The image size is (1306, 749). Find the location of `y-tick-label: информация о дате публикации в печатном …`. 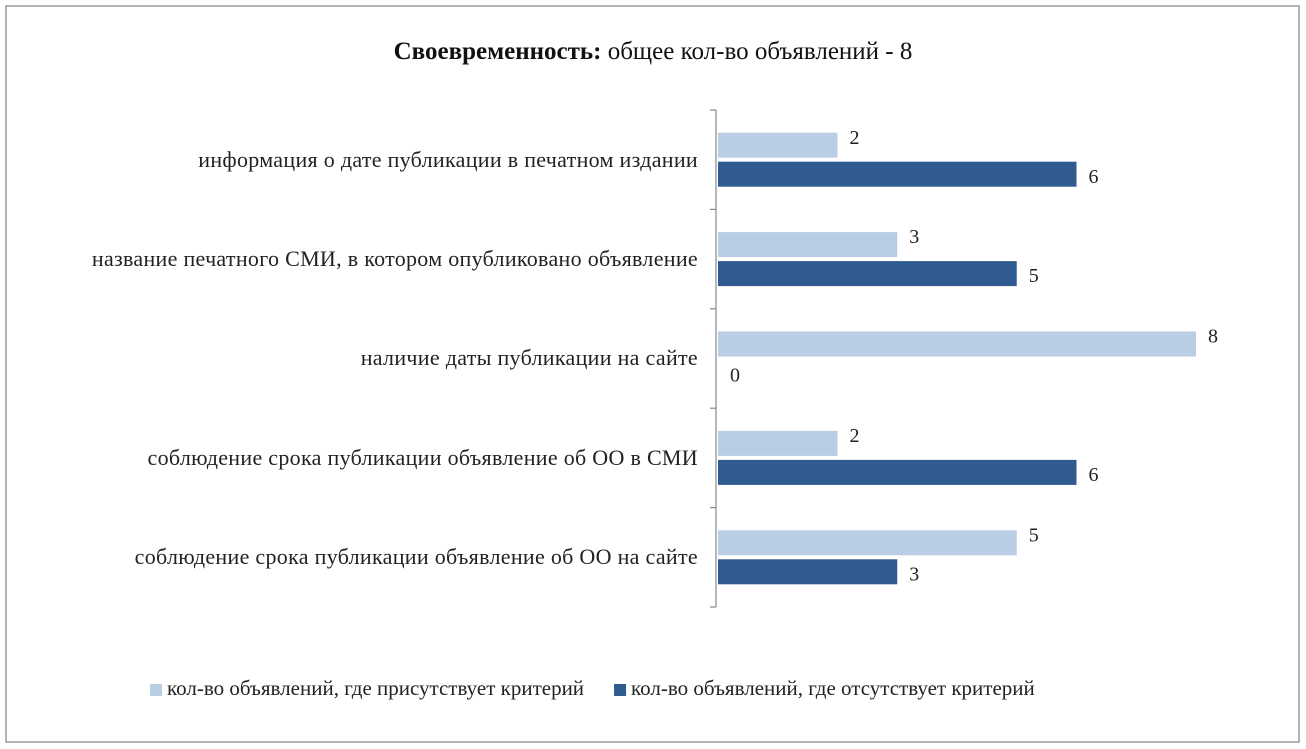

y-tick-label: информация о дате публикации в печатном … is located at coordinates (448, 159).